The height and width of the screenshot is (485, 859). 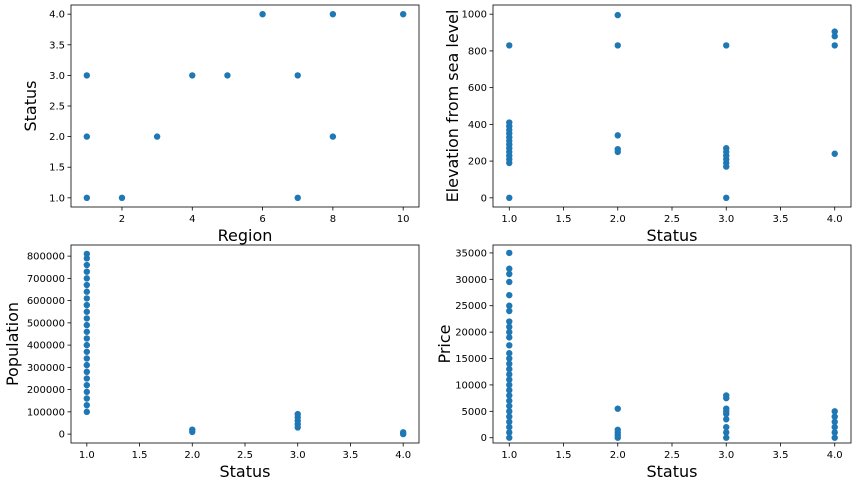 What do you see at coordinates (57, 15) in the screenshot?
I see `y-tick-label: 4.0` at bounding box center [57, 15].